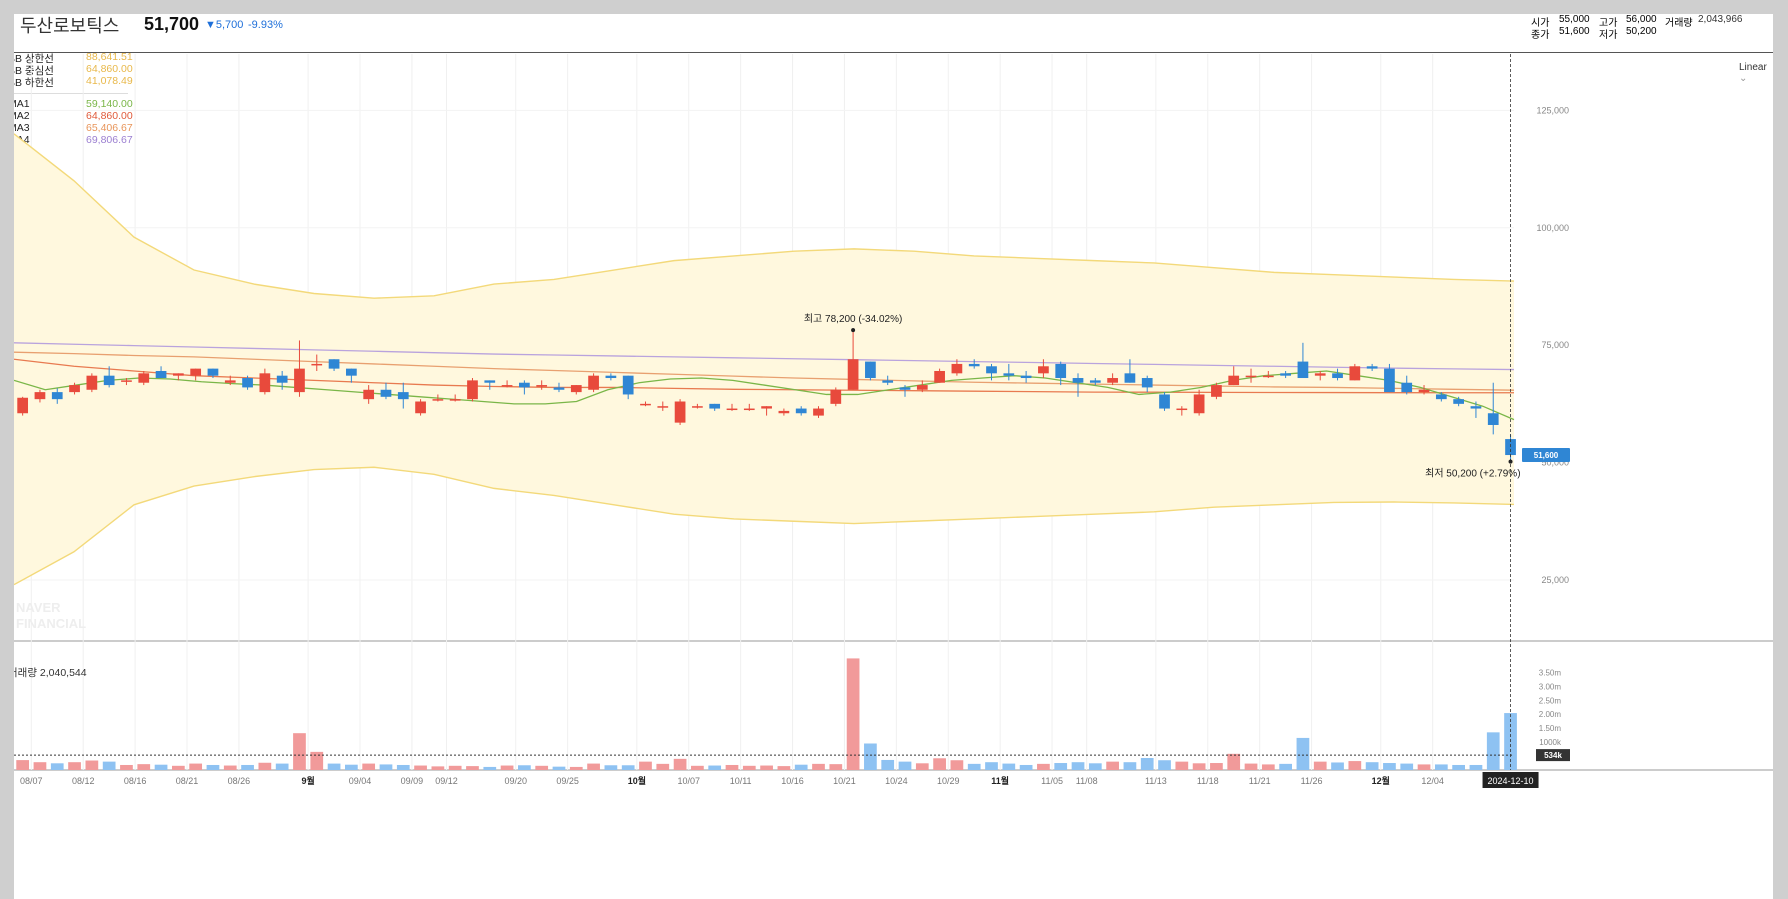 Image resolution: width=1788 pixels, height=899 pixels. Describe the element at coordinates (50, 673) in the screenshot. I see `volume-title: 거래량 2,040,544` at that location.